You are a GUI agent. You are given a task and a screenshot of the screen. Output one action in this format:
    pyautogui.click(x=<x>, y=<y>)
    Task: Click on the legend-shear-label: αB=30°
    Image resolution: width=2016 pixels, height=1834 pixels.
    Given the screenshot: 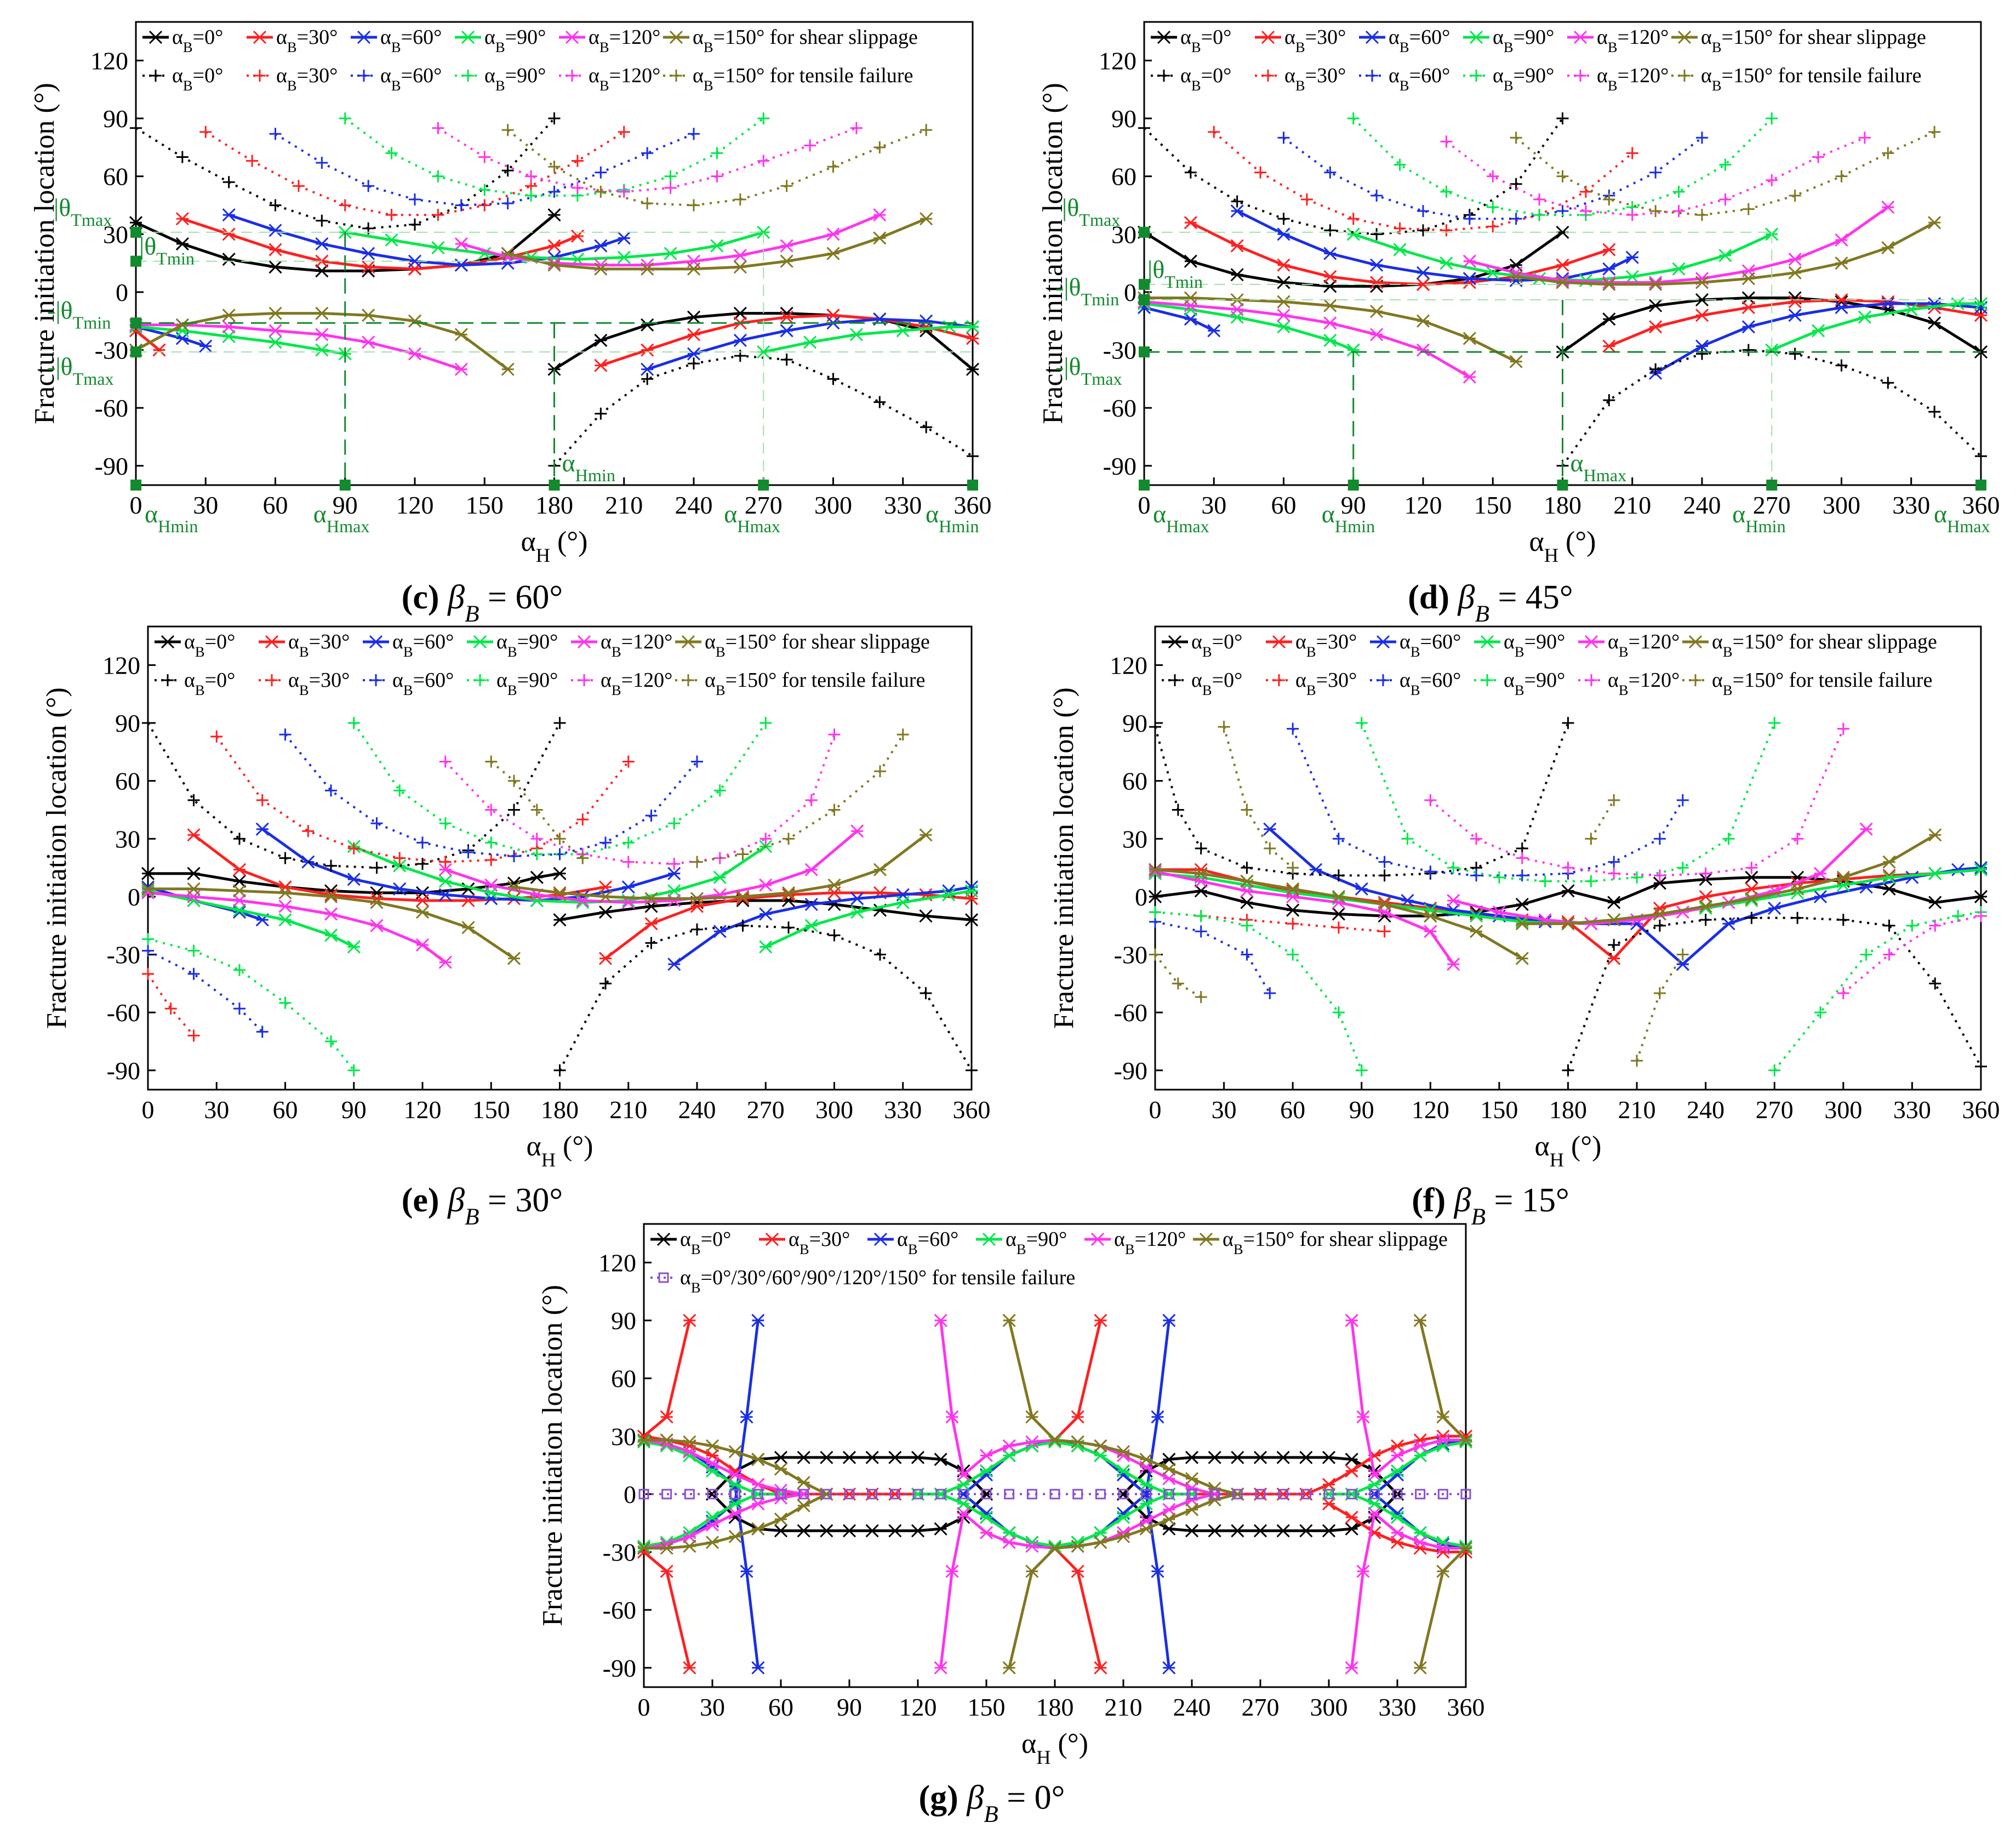 What is the action you would take?
    pyautogui.click(x=1315, y=40)
    